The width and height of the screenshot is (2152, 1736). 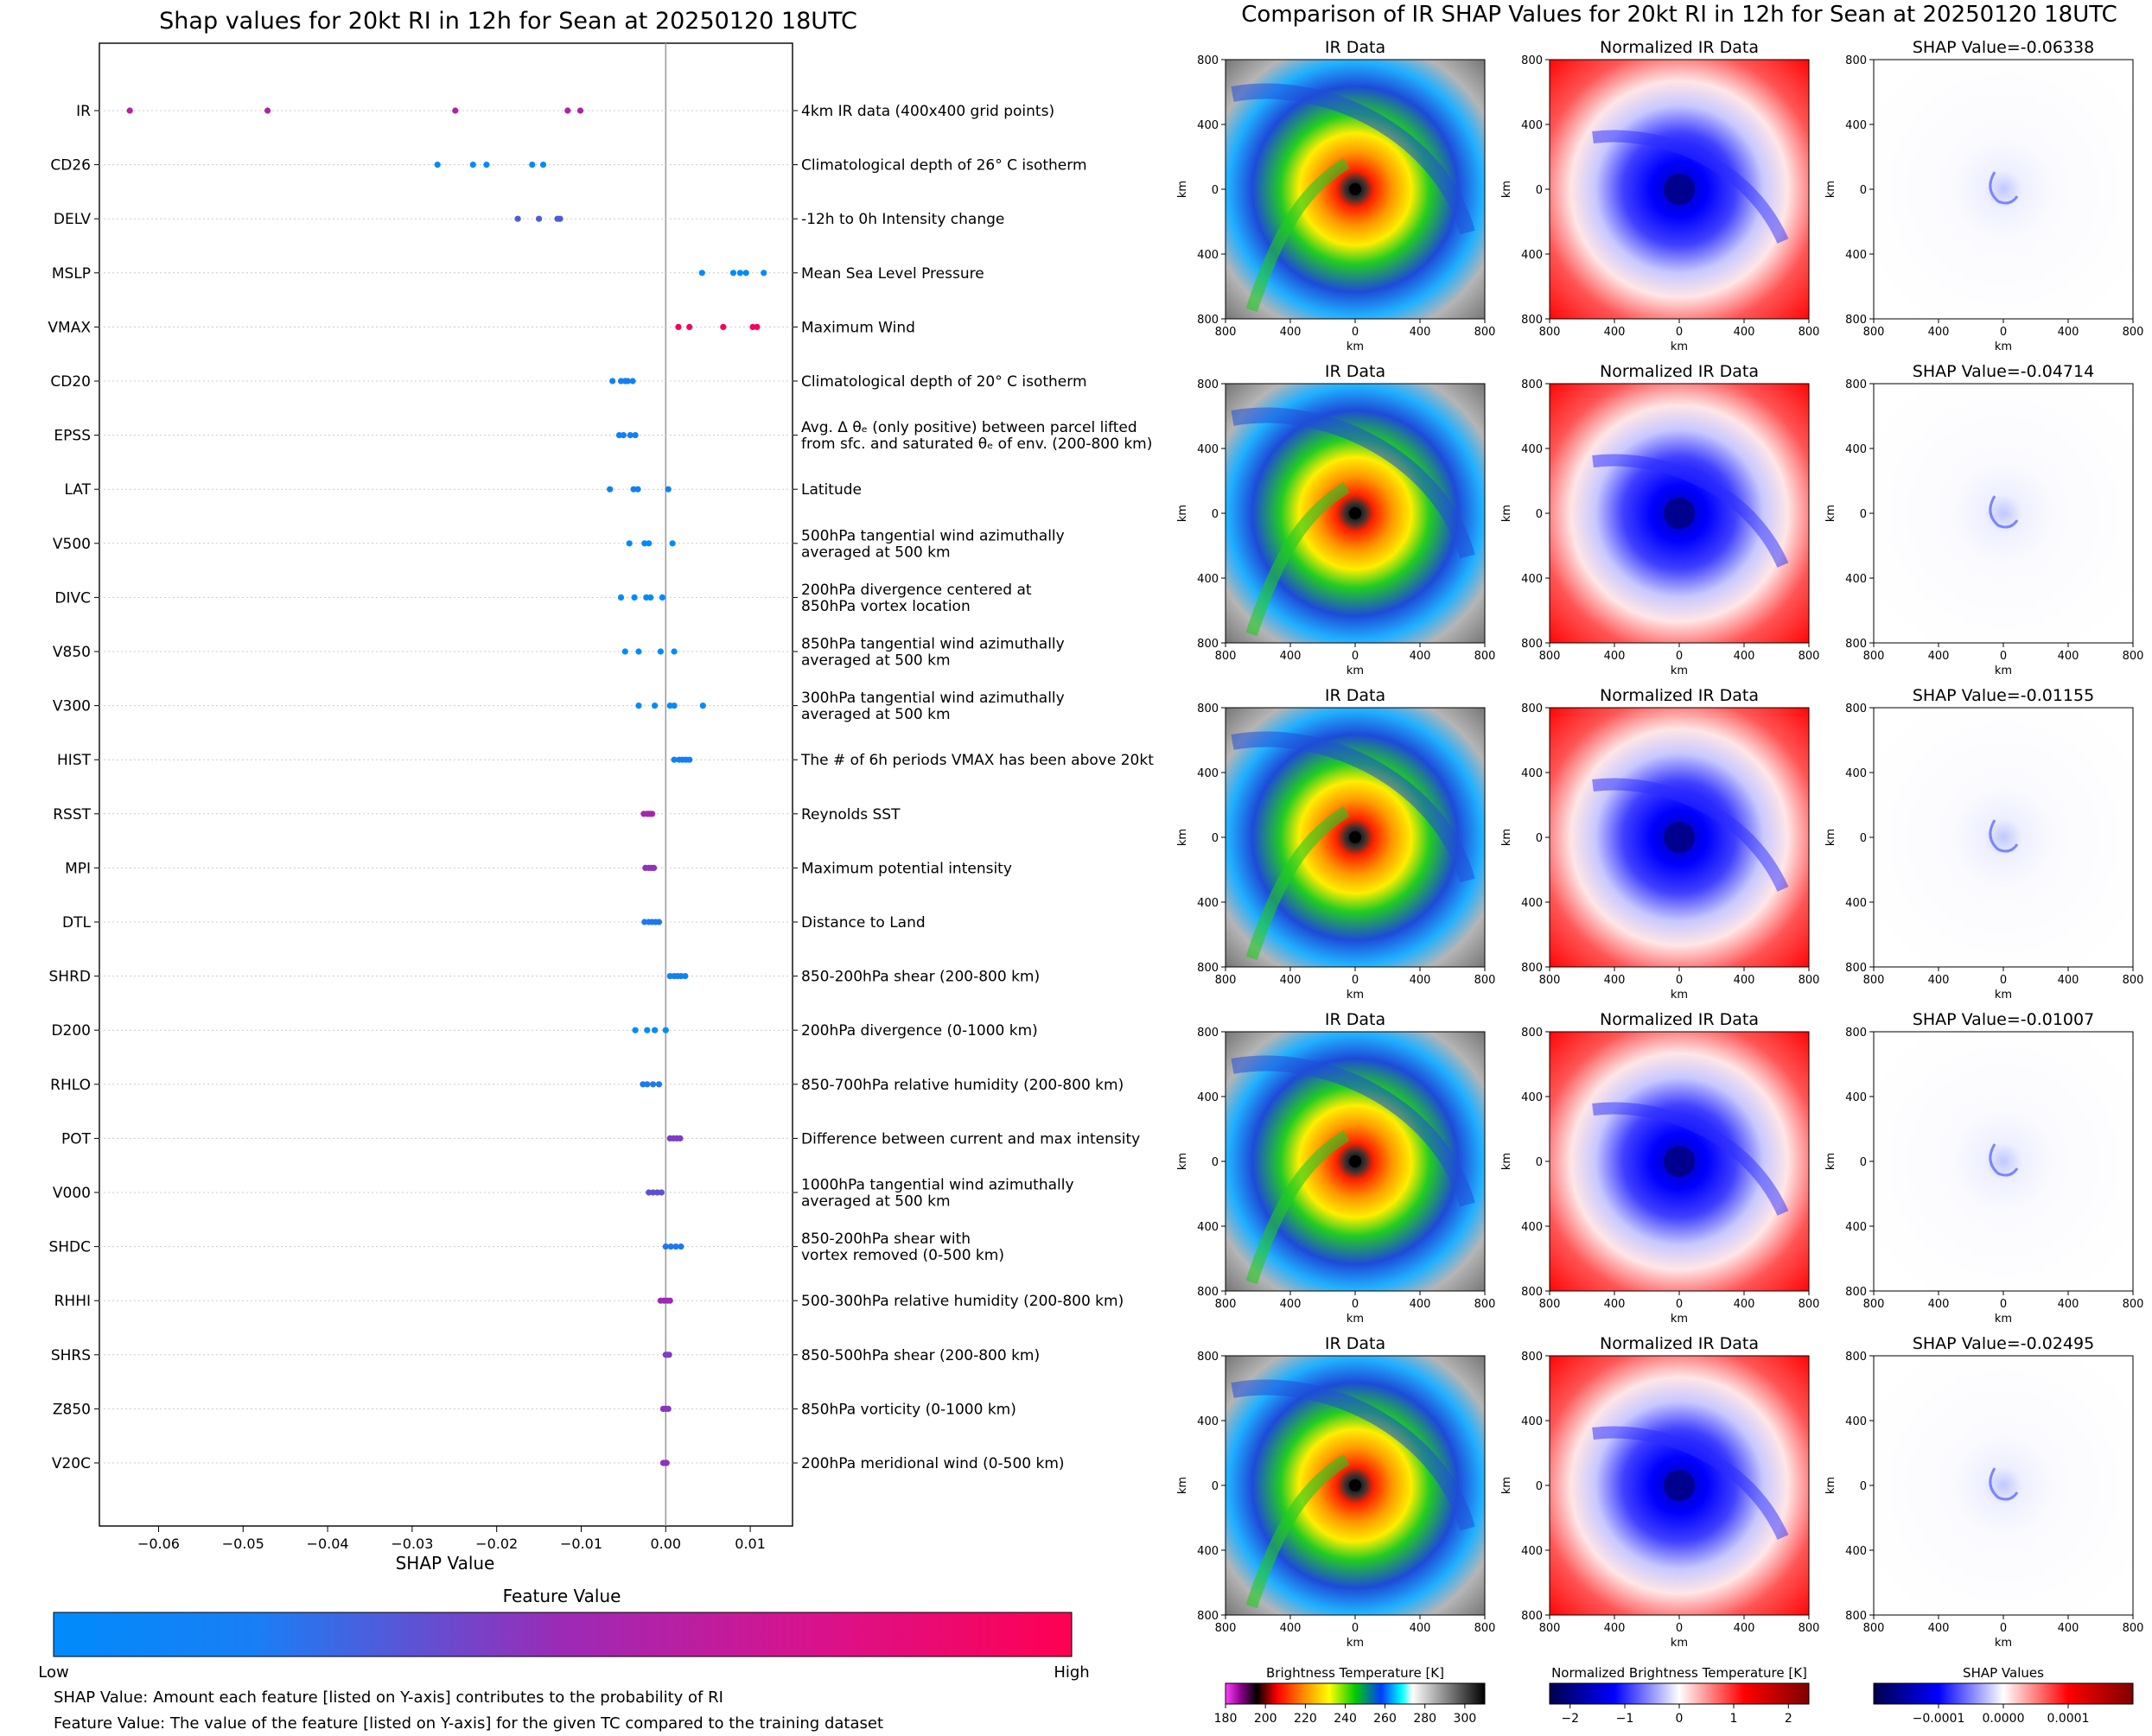 I want to click on feature-description-label: 850hPa vorticity (0-1000 km), so click(x=909, y=1409).